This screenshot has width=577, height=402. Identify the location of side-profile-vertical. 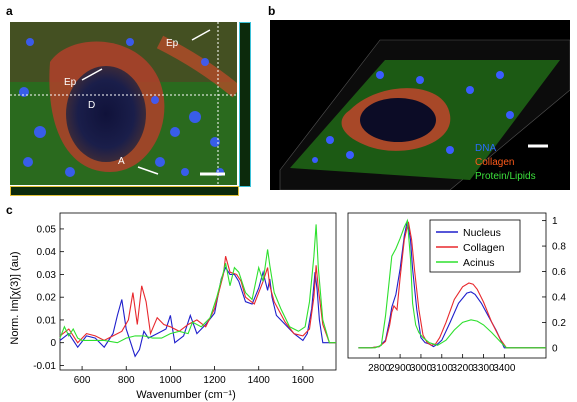
(245, 104).